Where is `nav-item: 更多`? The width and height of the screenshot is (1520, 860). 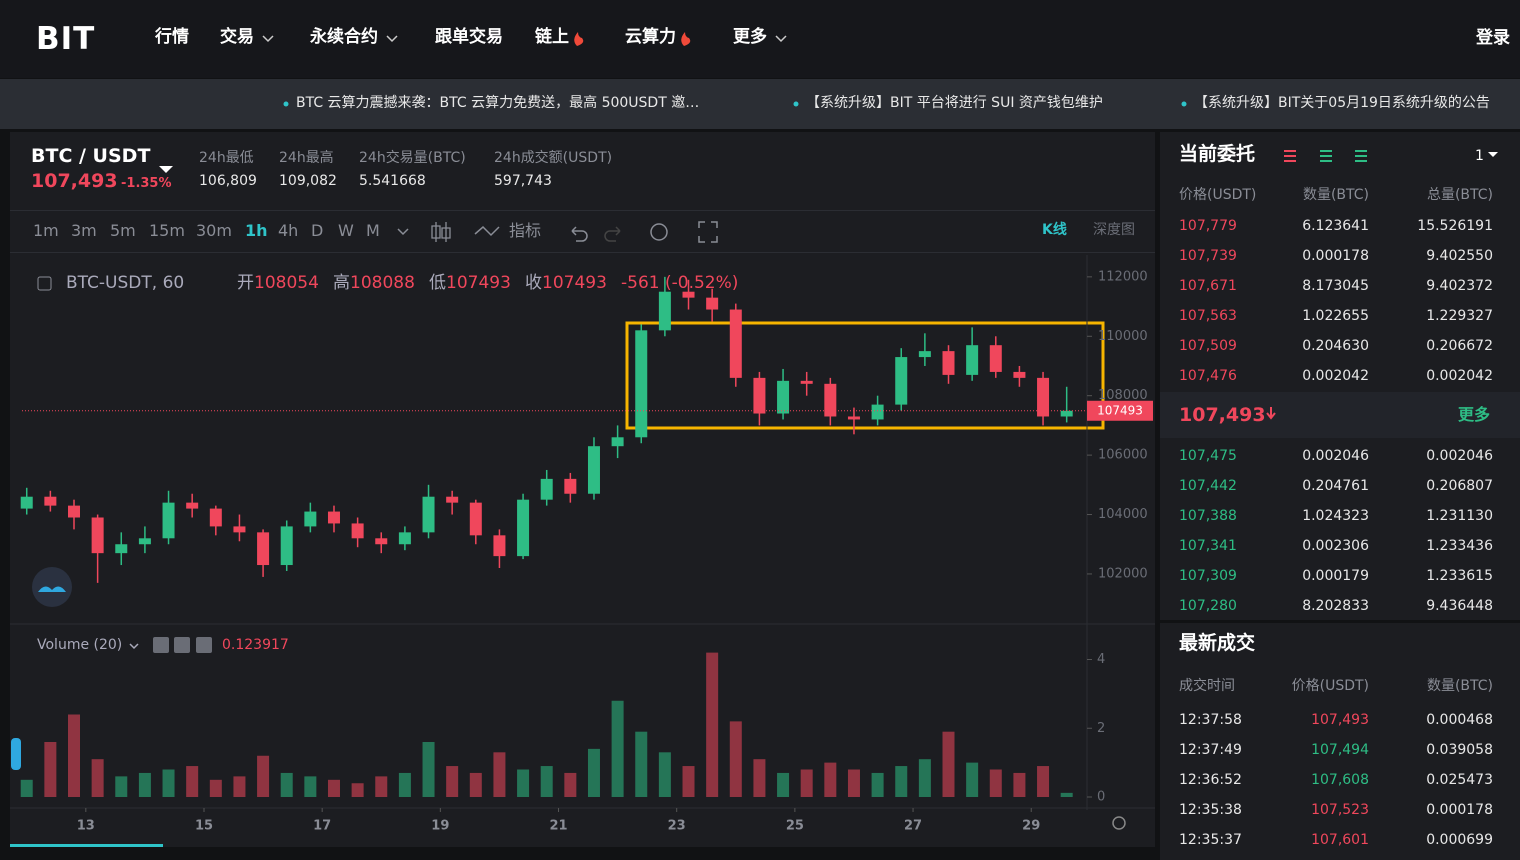 nav-item: 更多 is located at coordinates (750, 37).